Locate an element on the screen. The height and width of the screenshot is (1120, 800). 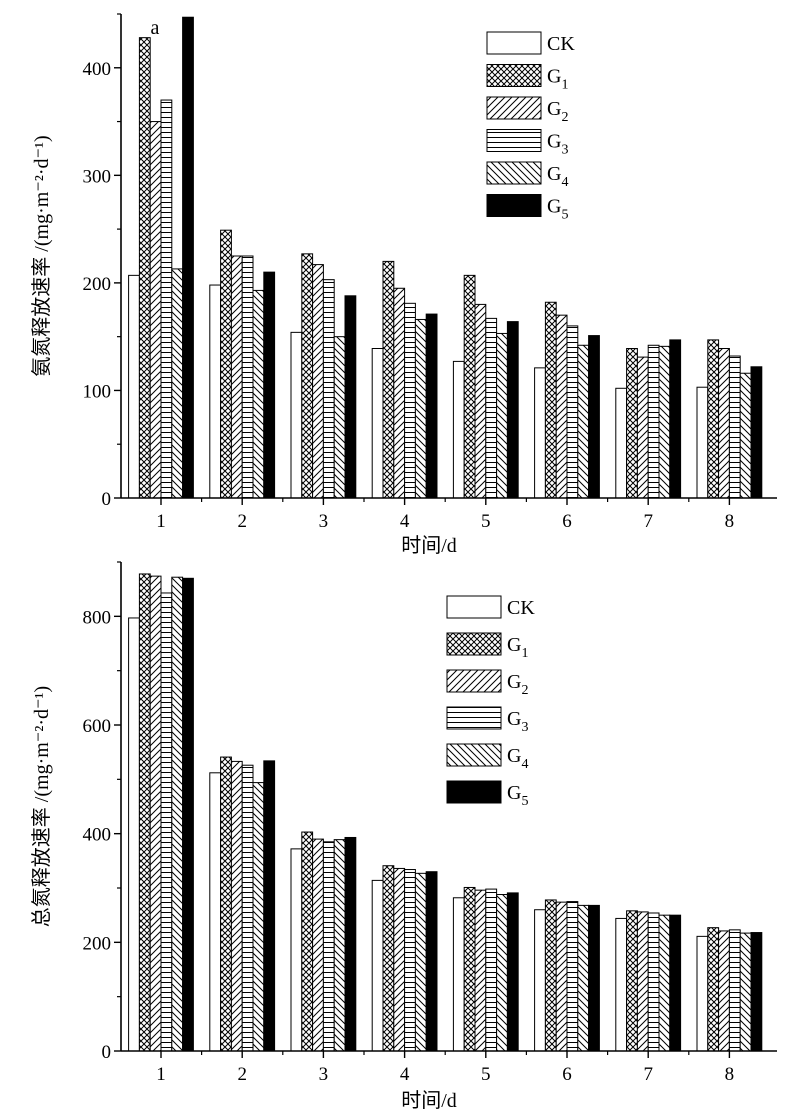
x-tick-label: 4 is located at coordinates (405, 521).